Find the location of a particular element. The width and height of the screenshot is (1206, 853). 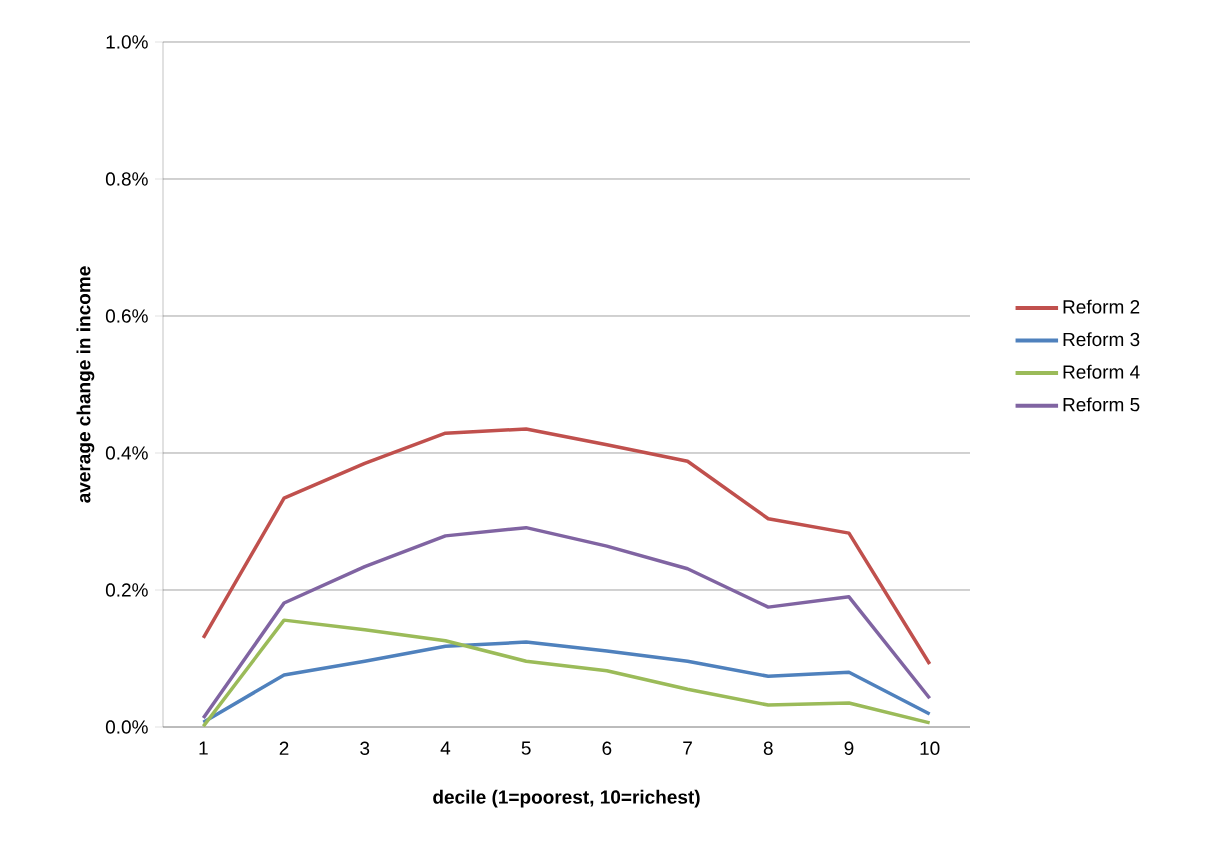

x-axis-title: decile (1=poorest, 10=richest) is located at coordinates (566, 798).